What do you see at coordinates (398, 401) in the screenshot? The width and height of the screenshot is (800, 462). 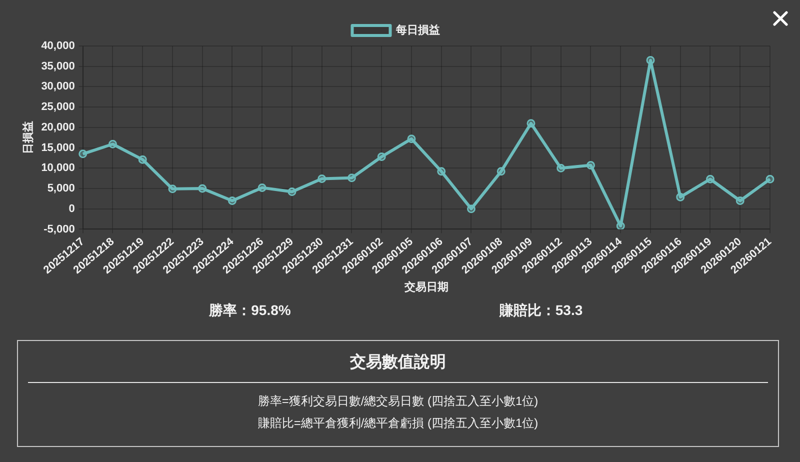 I see `text: 勝率=獲利交易日數/總交易日數 (四捨五入至小數1位)` at bounding box center [398, 401].